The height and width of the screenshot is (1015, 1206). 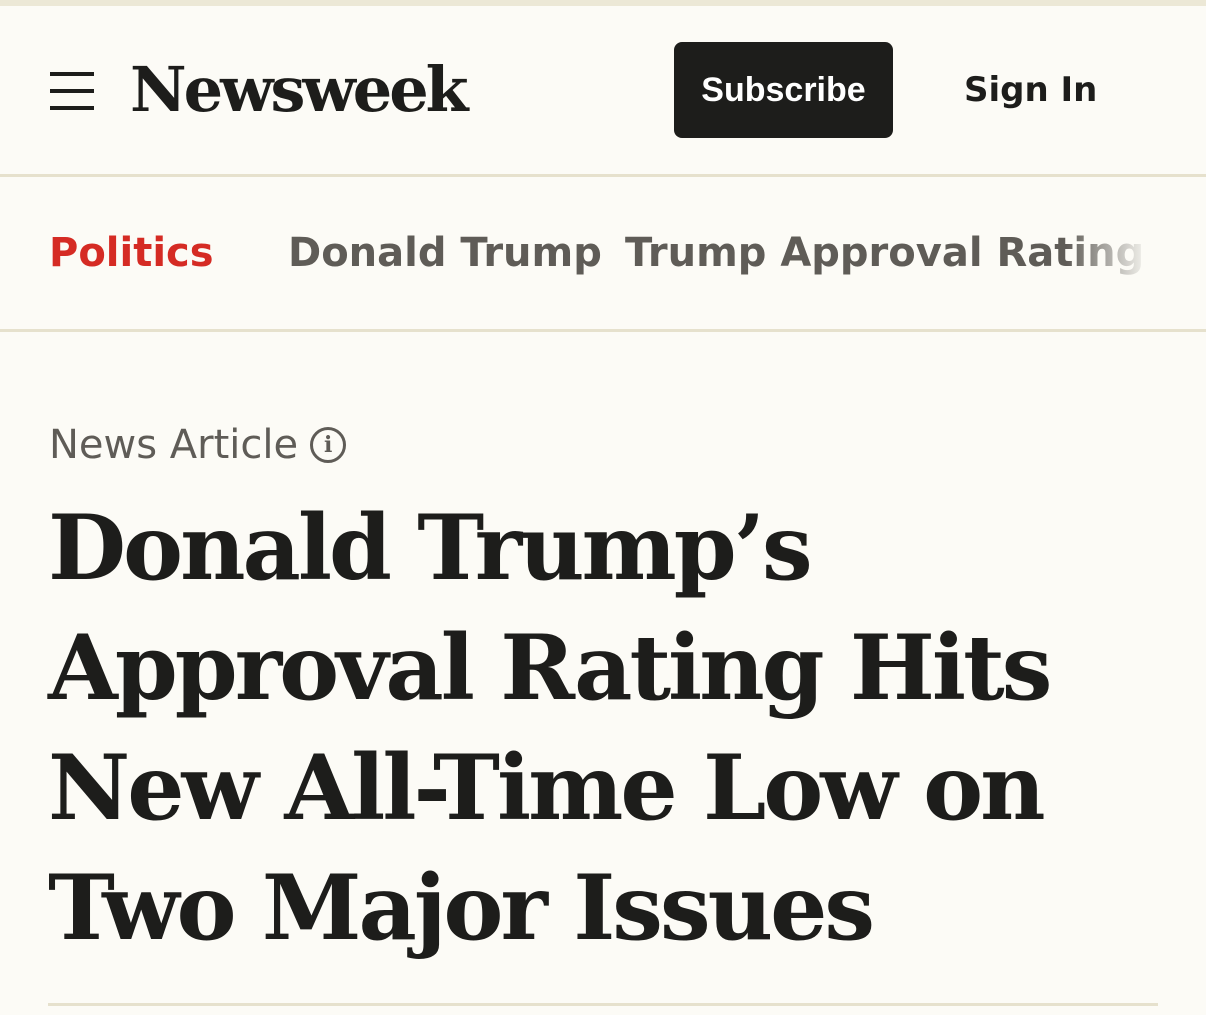 What do you see at coordinates (445, 253) in the screenshot?
I see `nav-item-donald-trump: Donald Trump` at bounding box center [445, 253].